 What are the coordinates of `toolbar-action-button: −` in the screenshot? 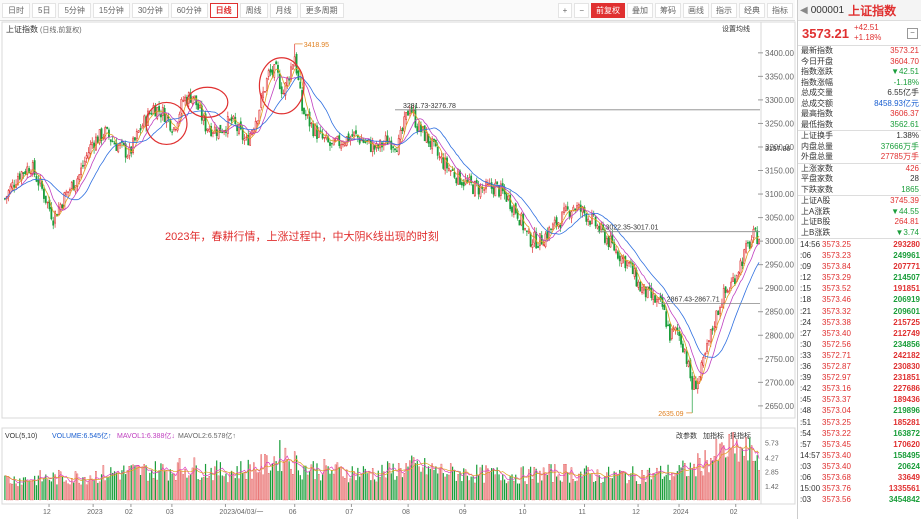 It's located at (581, 10).